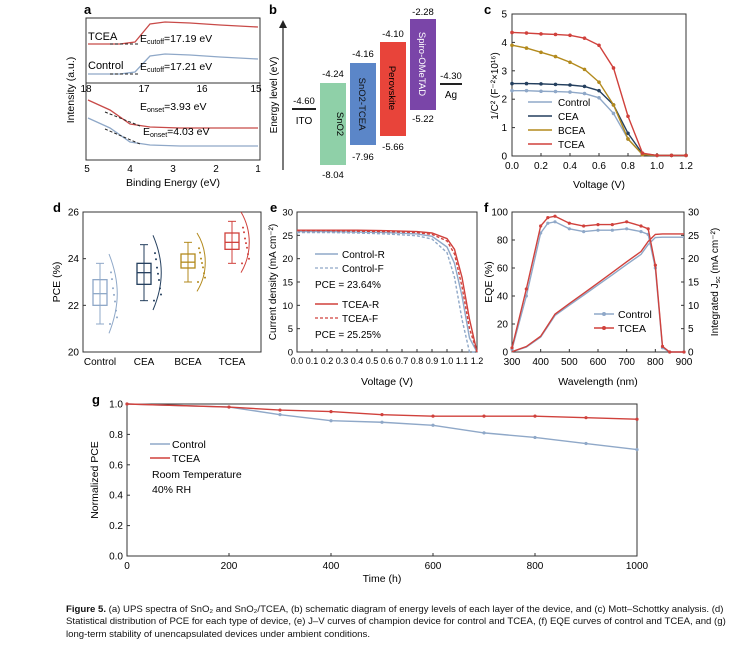  I want to click on box, so click(100, 292).